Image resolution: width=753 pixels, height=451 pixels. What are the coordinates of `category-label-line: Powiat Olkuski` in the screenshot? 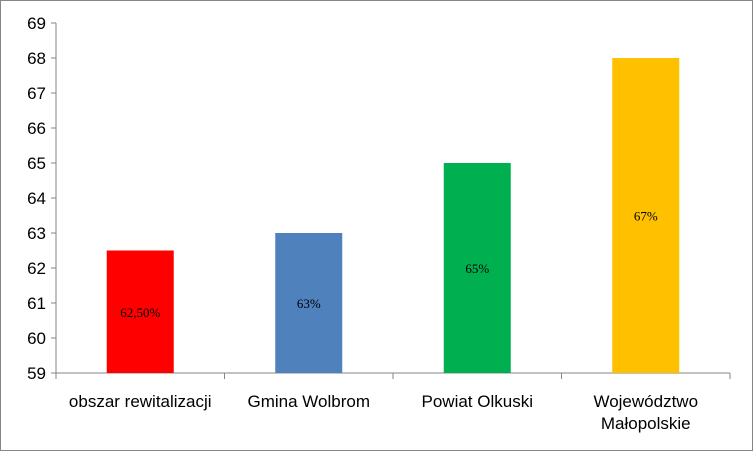 It's located at (477, 401).